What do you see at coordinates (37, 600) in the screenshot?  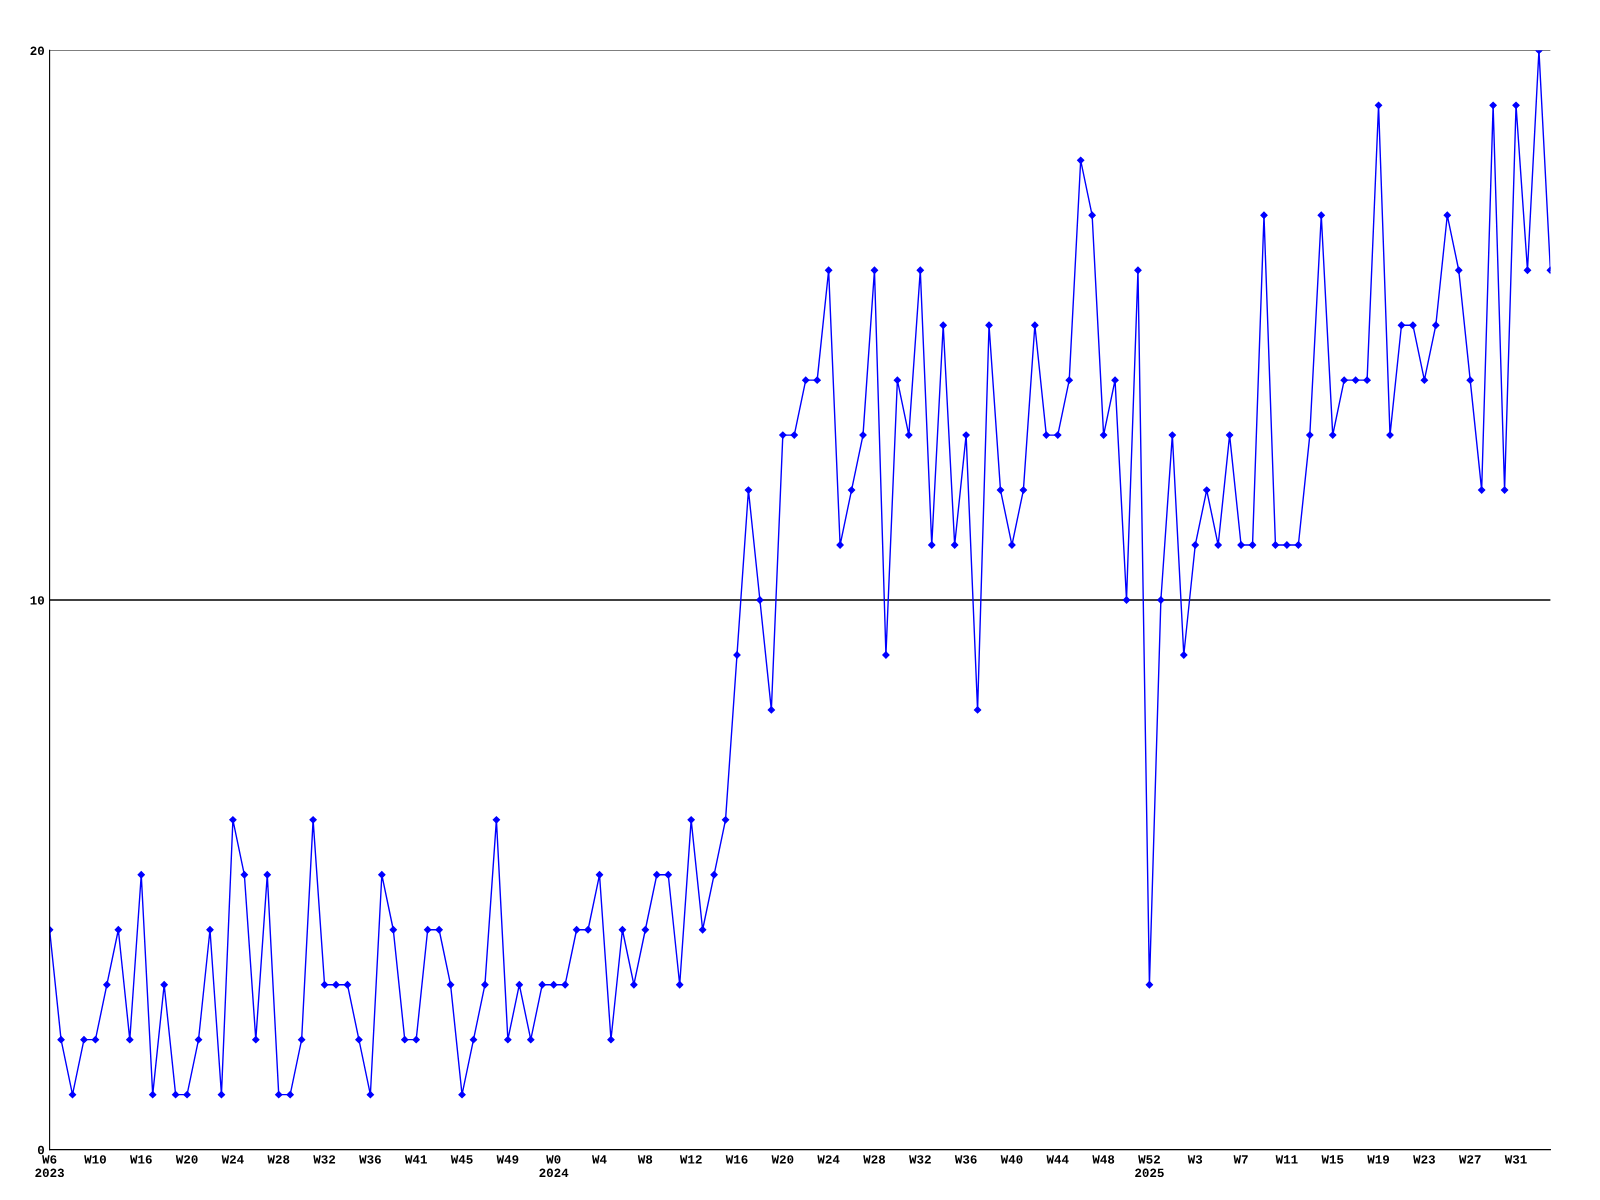 I see `y-tick-label: 10` at bounding box center [37, 600].